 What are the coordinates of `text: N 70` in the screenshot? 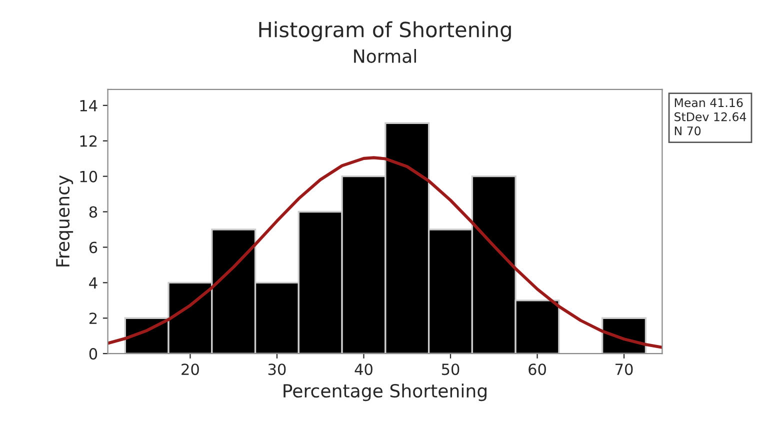 It's located at (687, 131).